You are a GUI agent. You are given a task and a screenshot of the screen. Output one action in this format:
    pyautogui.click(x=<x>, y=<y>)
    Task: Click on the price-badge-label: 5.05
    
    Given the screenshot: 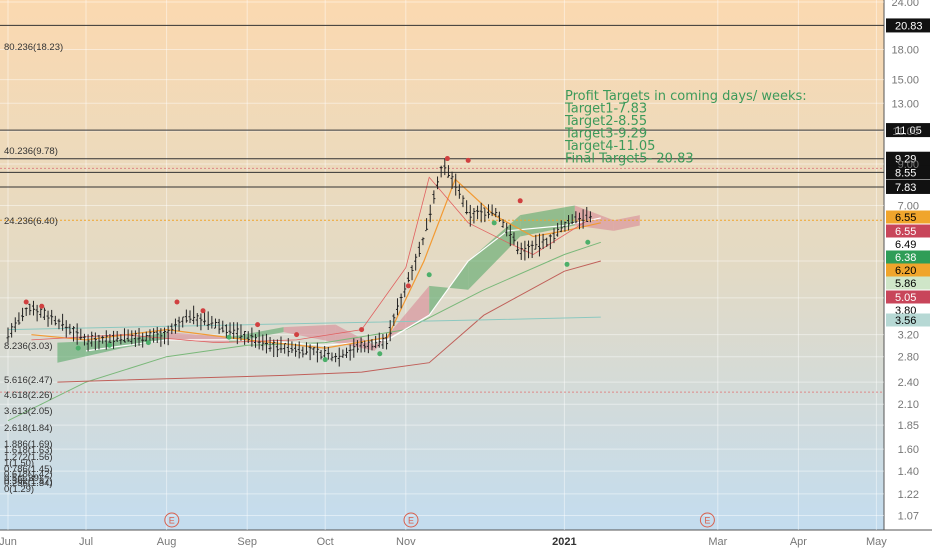 What is the action you would take?
    pyautogui.click(x=905, y=298)
    